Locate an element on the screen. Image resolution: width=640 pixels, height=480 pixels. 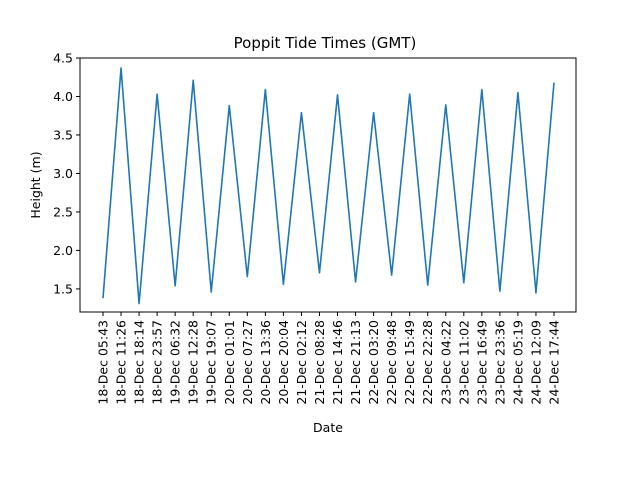
x-tick-label: 21-Dec 02:12 is located at coordinates (301, 362).